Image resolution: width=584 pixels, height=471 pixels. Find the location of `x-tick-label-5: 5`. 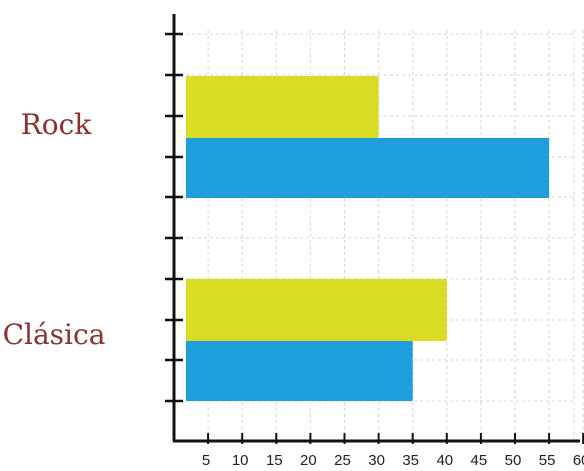

x-tick-label-5: 5 is located at coordinates (206, 460).